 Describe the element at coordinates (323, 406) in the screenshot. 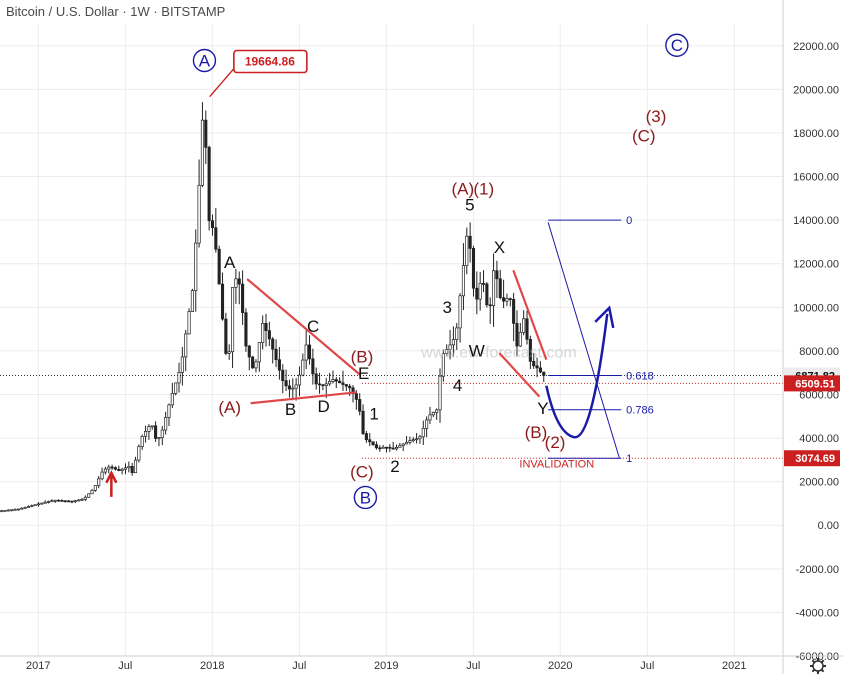

I see `wave-label: D` at that location.